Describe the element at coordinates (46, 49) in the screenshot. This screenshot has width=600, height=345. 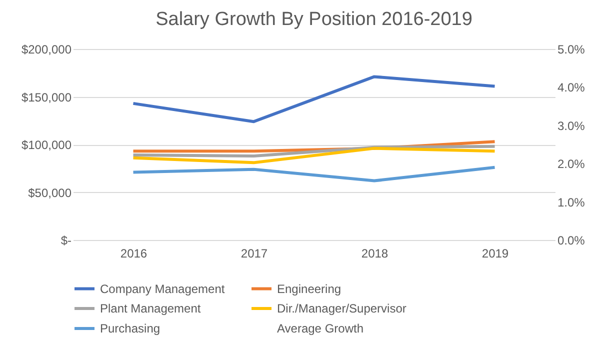
I see `y-tick-label: $200,000` at that location.